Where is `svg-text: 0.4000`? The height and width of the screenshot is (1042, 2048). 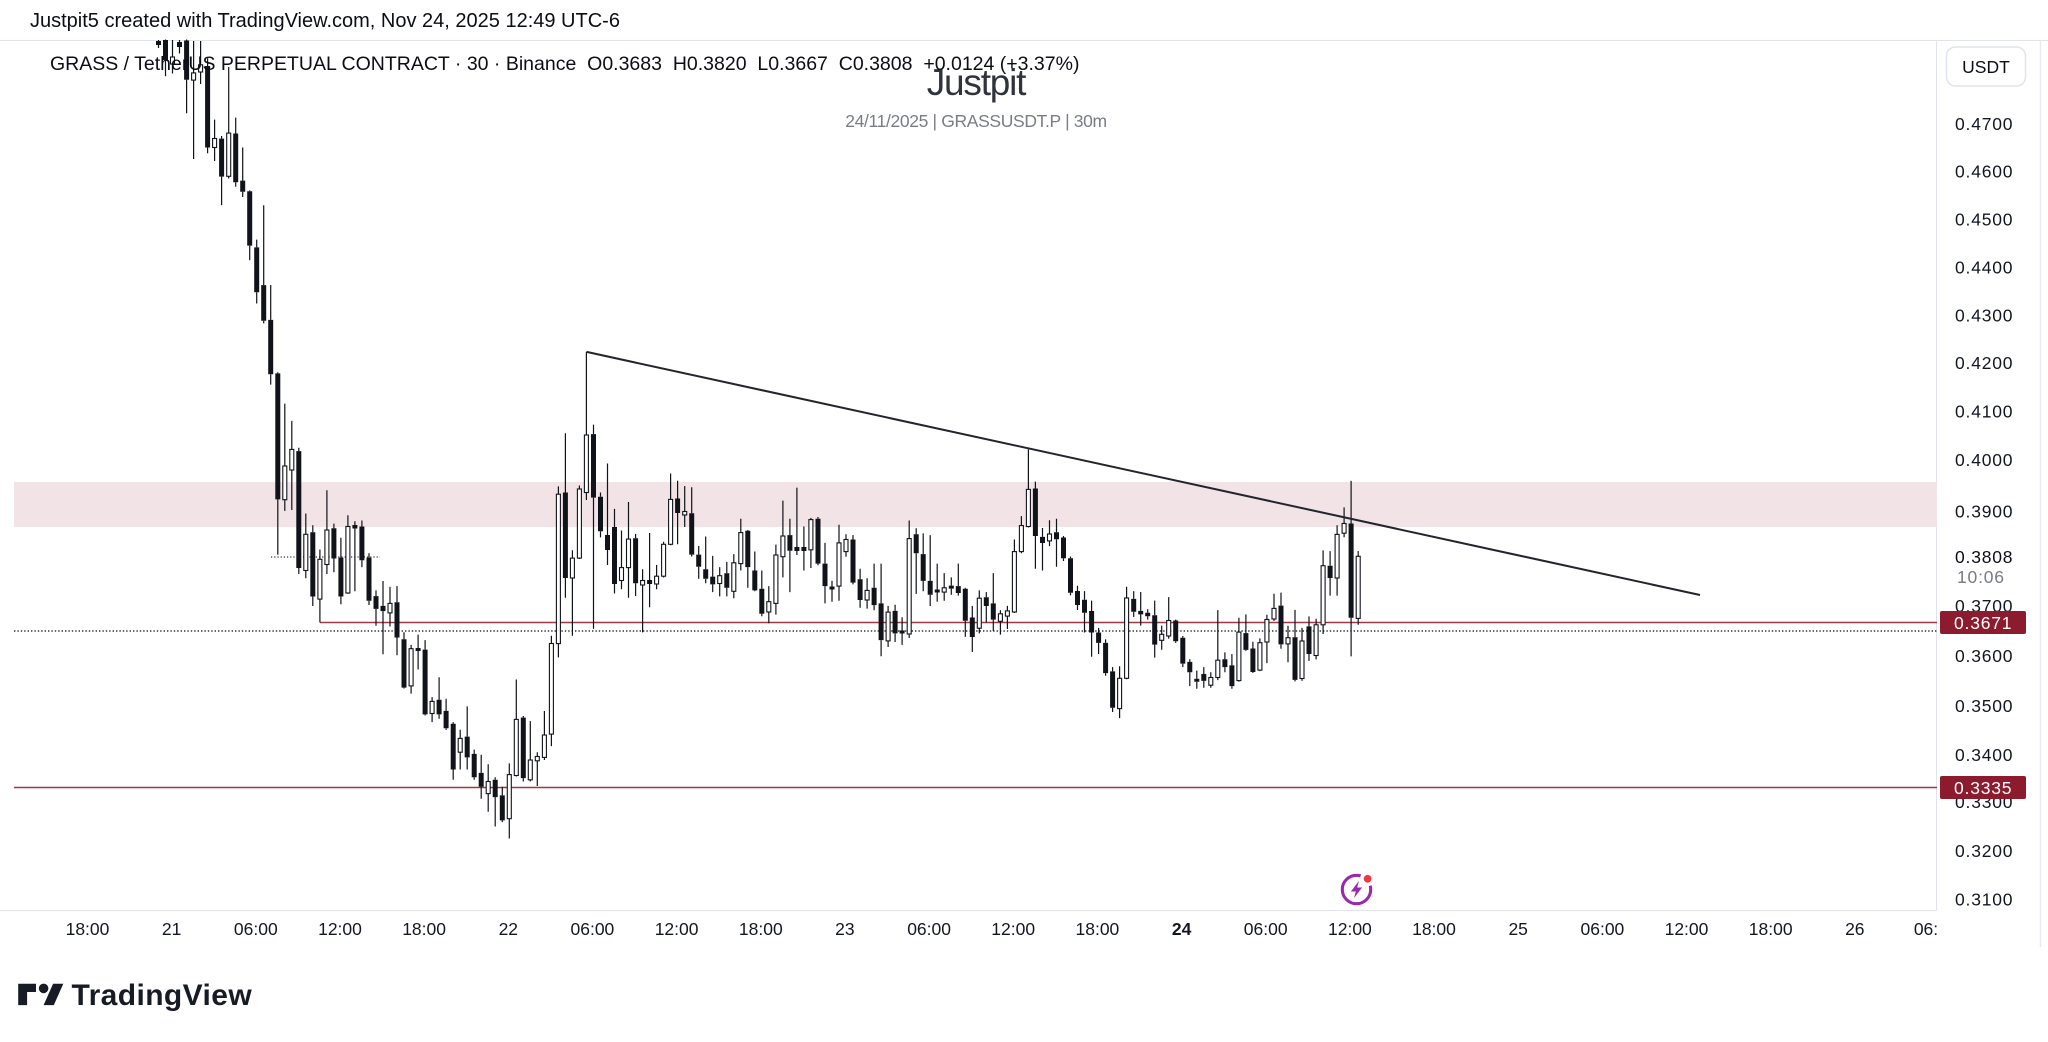 svg-text: 0.4000 is located at coordinates (1984, 460).